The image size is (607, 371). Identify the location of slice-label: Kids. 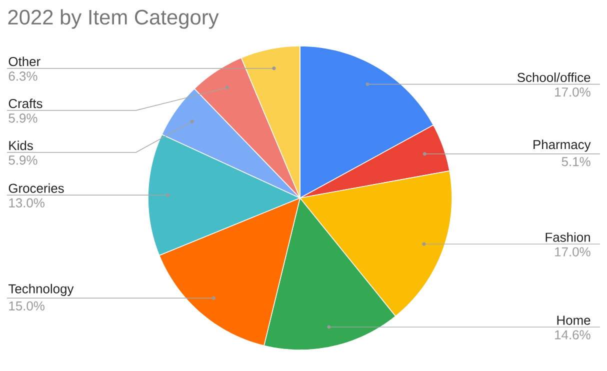
(21, 145).